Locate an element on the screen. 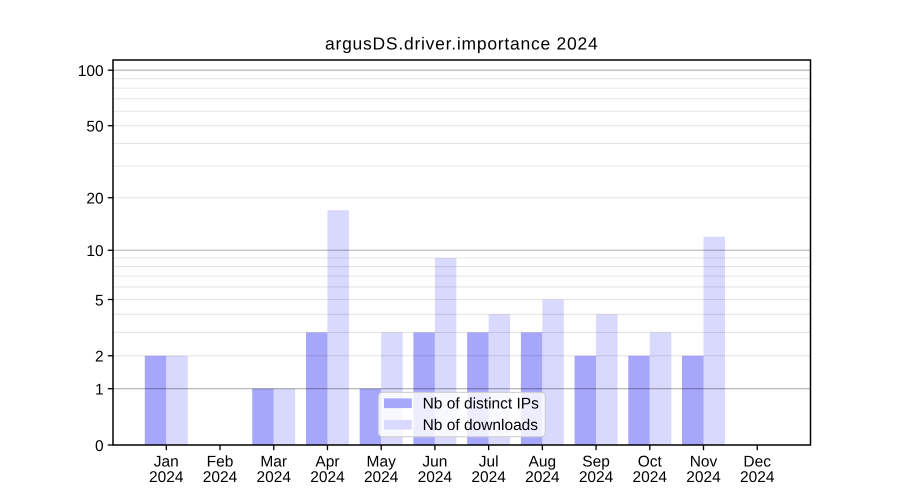 The height and width of the screenshot is (500, 900). svg-text: 0 is located at coordinates (99, 446).